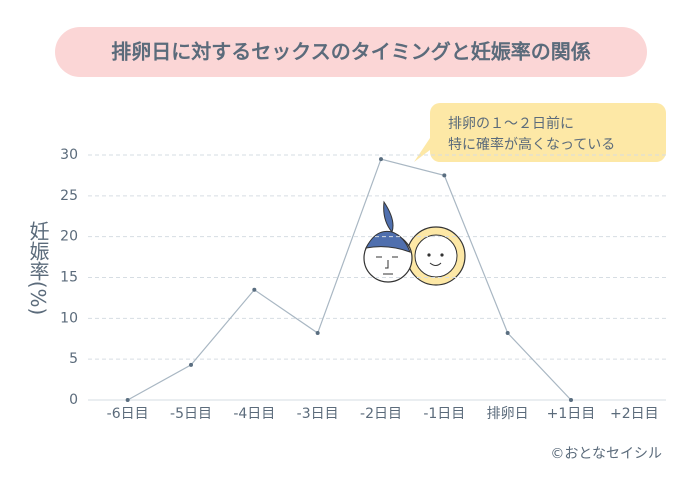 The height and width of the screenshot is (490, 700). What do you see at coordinates (69, 155) in the screenshot?
I see `y-tick-label: 30` at bounding box center [69, 155].